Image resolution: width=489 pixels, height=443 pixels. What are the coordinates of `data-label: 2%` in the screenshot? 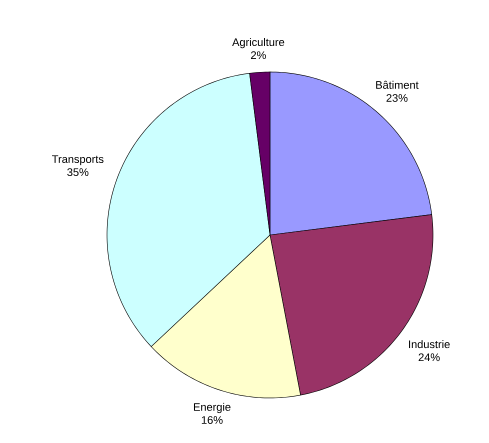 It's located at (258, 55).